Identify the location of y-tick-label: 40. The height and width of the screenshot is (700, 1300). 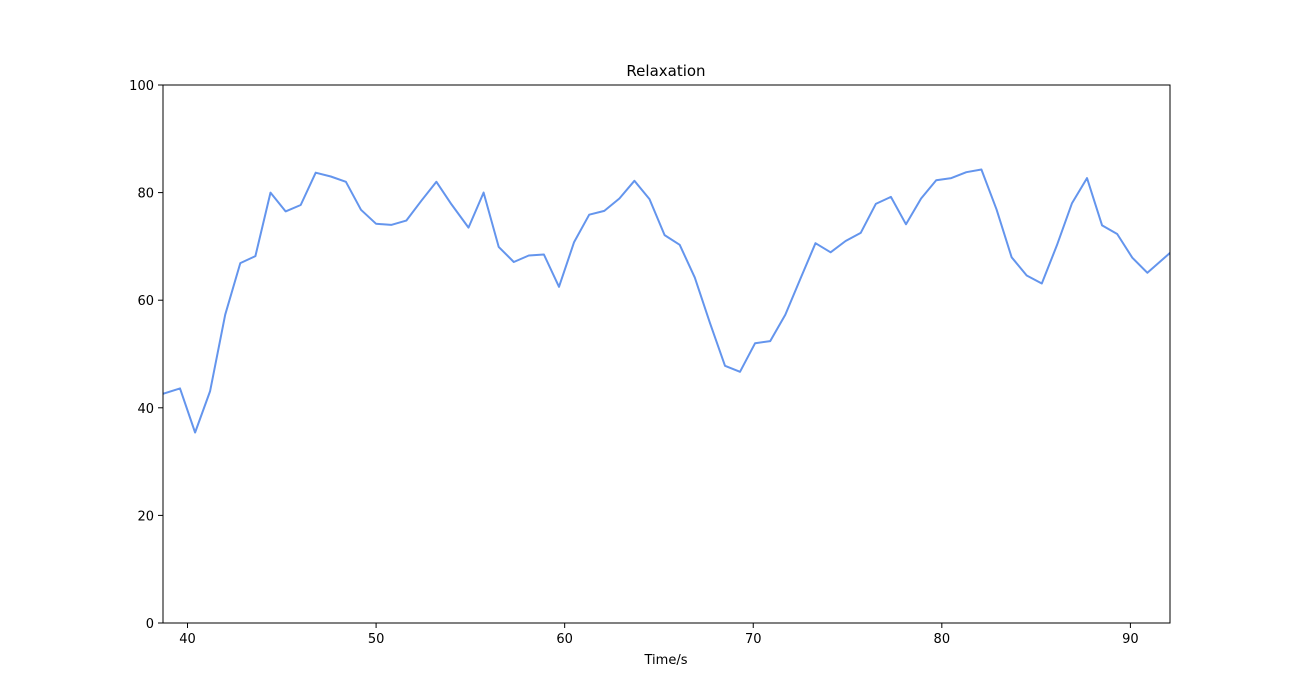
(145, 409).